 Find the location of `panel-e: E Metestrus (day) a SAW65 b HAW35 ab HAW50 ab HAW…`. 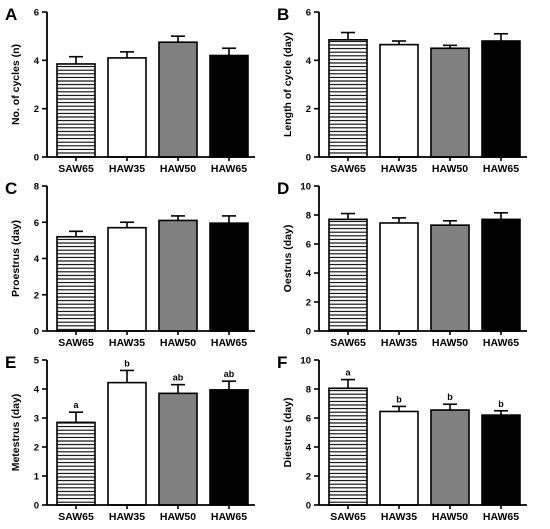

panel-e: E Metestrus (day) a SAW65 b HAW35 ab HAW50 ab HAW… is located at coordinates (130, 438).